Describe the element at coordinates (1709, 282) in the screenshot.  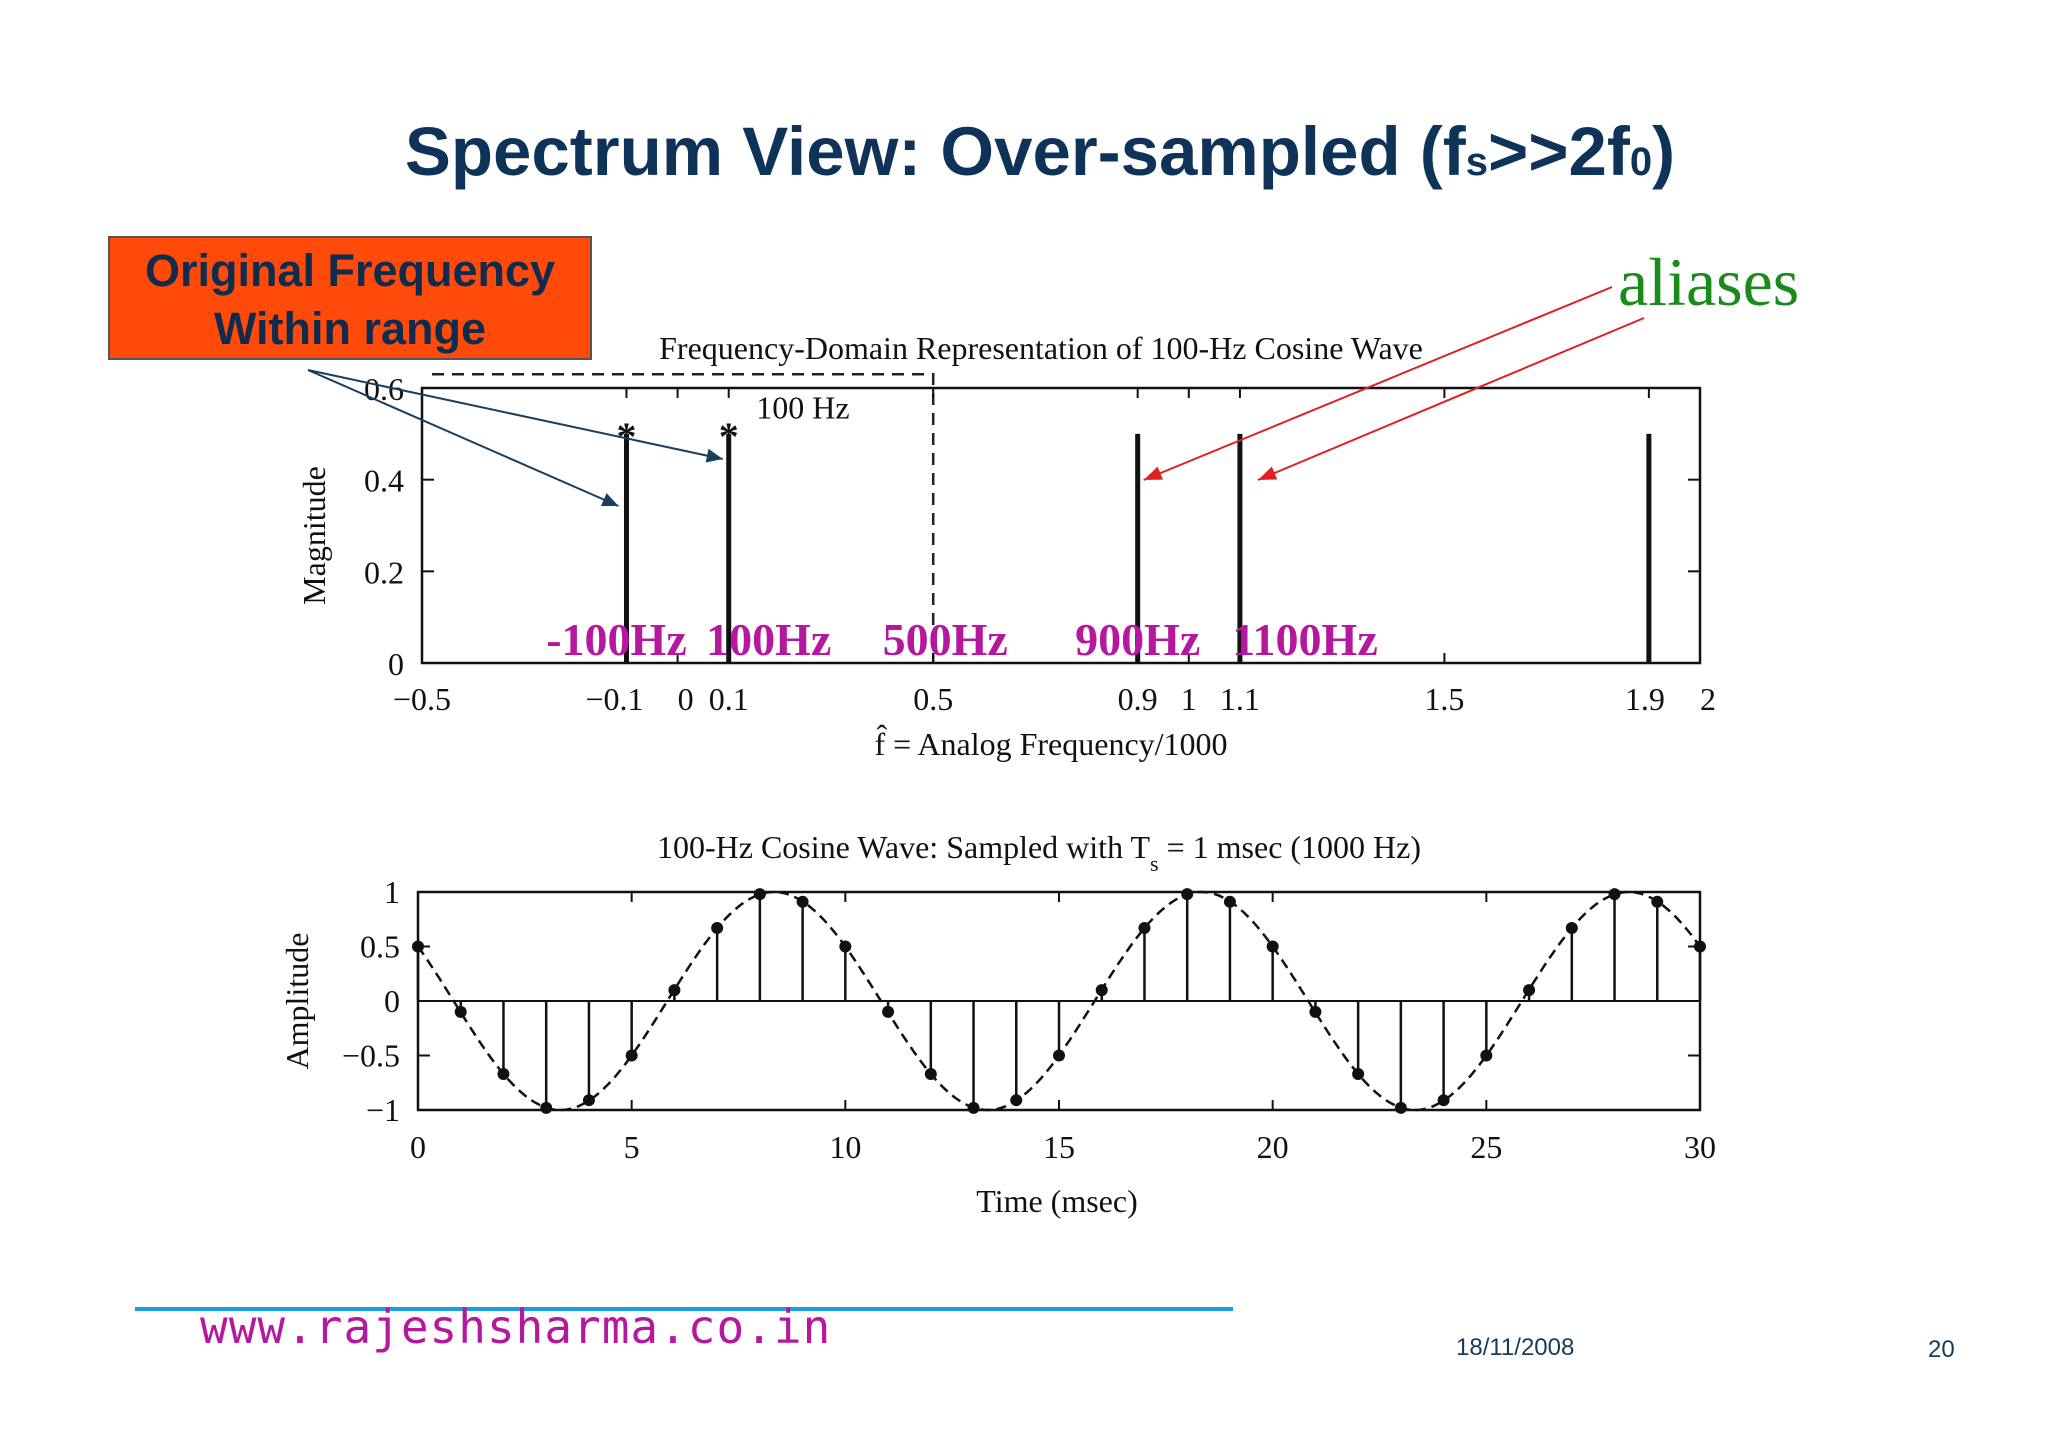
I see `aliases-label: aliases` at that location.